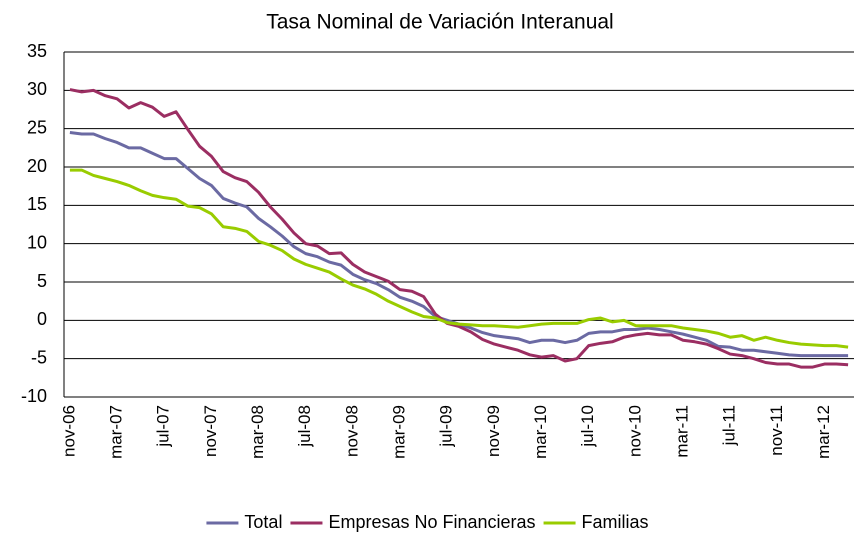 The image size is (855, 534). What do you see at coordinates (68, 431) in the screenshot?
I see `x-tick-label: nov-06` at bounding box center [68, 431].